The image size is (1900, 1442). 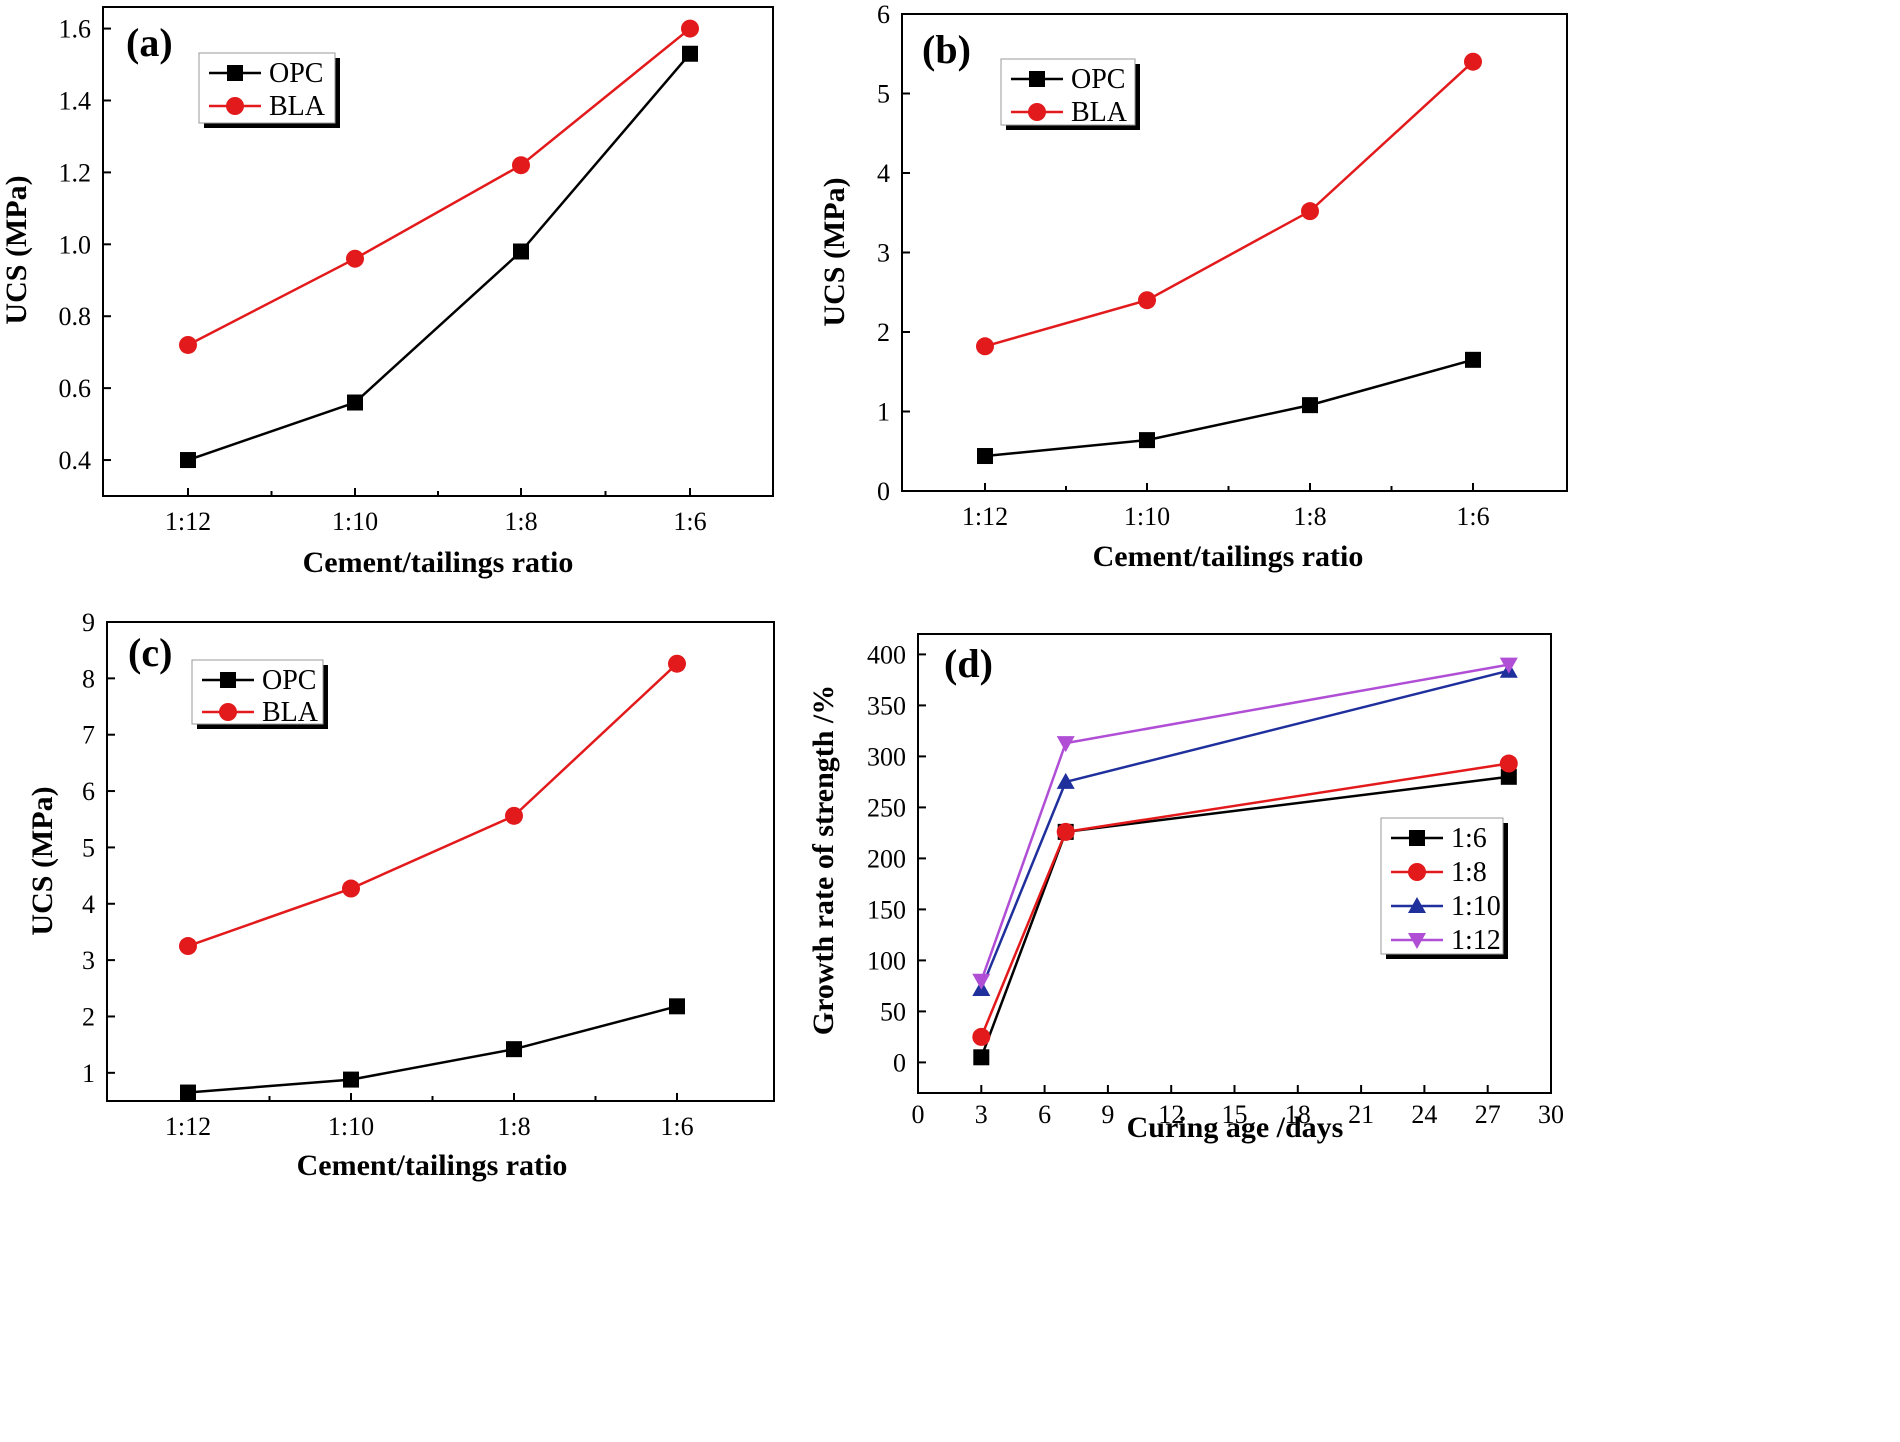 I want to click on x-axis-title: Curing age /days, so click(x=1235, y=1127).